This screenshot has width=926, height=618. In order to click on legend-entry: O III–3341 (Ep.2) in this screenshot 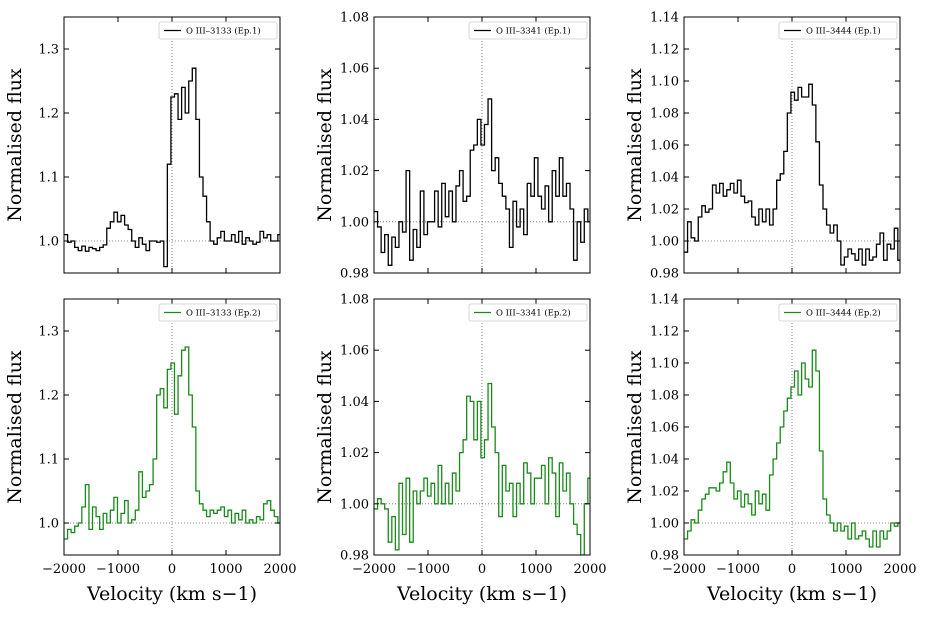, I will do `click(533, 313)`.